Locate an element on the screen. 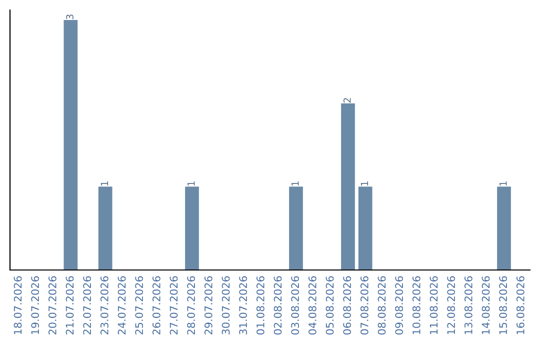  x-tick-label: 13.08.2026 is located at coordinates (468, 305).